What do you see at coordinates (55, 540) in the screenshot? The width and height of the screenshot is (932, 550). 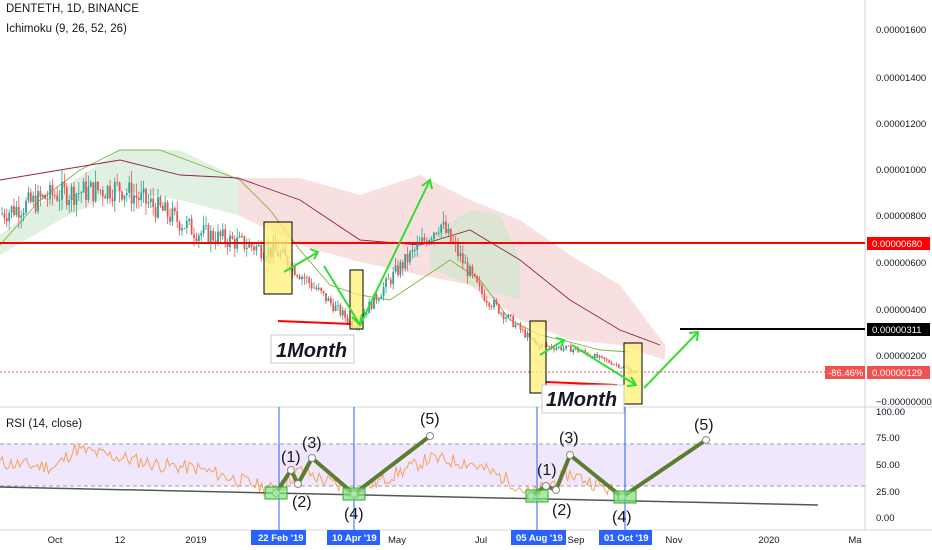 I see `time-tick: Oct` at bounding box center [55, 540].